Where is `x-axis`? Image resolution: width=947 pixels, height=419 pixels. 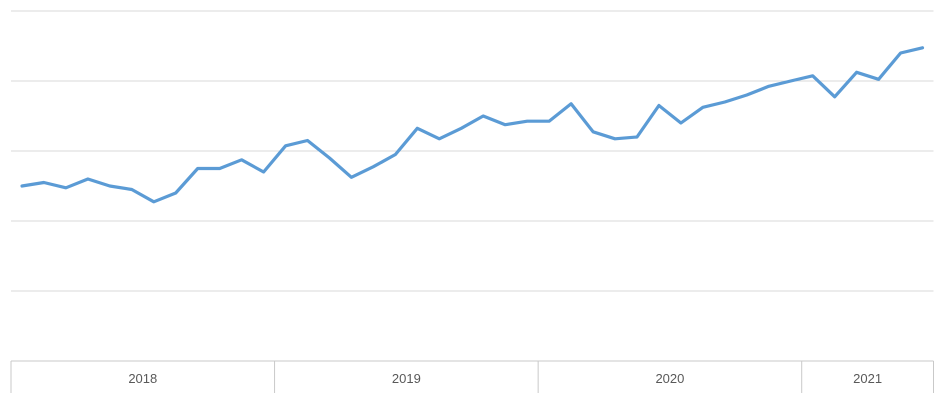 x-axis is located at coordinates (472, 376).